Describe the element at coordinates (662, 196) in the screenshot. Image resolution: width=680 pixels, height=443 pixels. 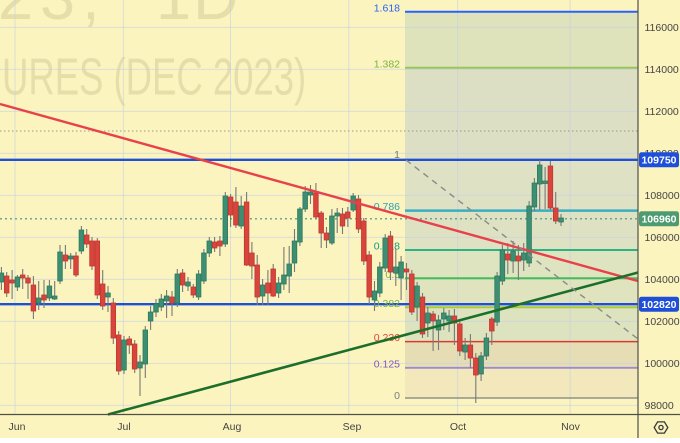
I see `svg-text: 108000` at that location.